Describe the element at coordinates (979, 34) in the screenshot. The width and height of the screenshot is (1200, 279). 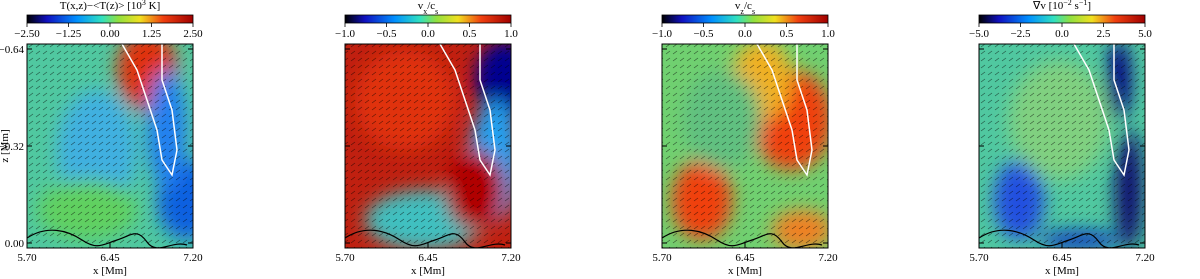
I see `colorbar-tick-label: −5.0` at that location.